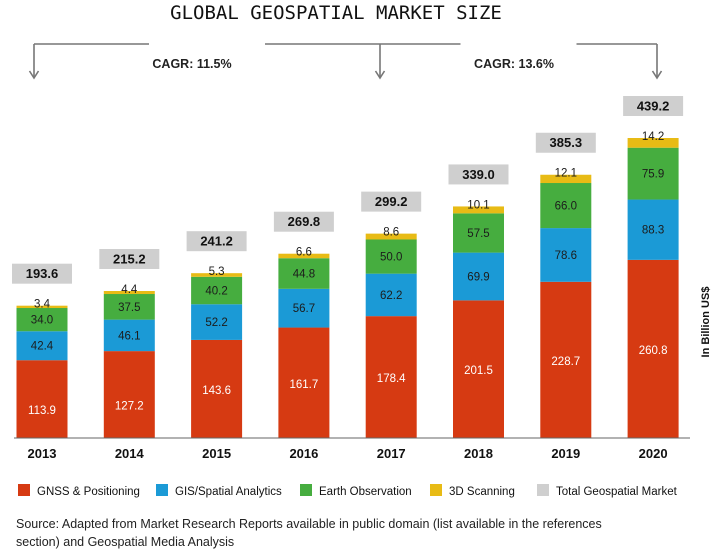 This screenshot has width=726, height=560. I want to click on data-label-3d-scanning-2016: 6.6, so click(304, 253).